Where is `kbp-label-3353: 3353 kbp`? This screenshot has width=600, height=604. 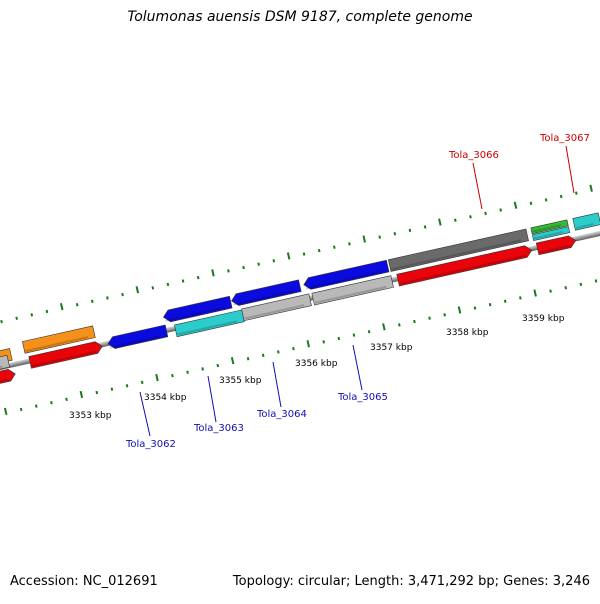 kbp-label-3353: 3353 kbp is located at coordinates (90, 416).